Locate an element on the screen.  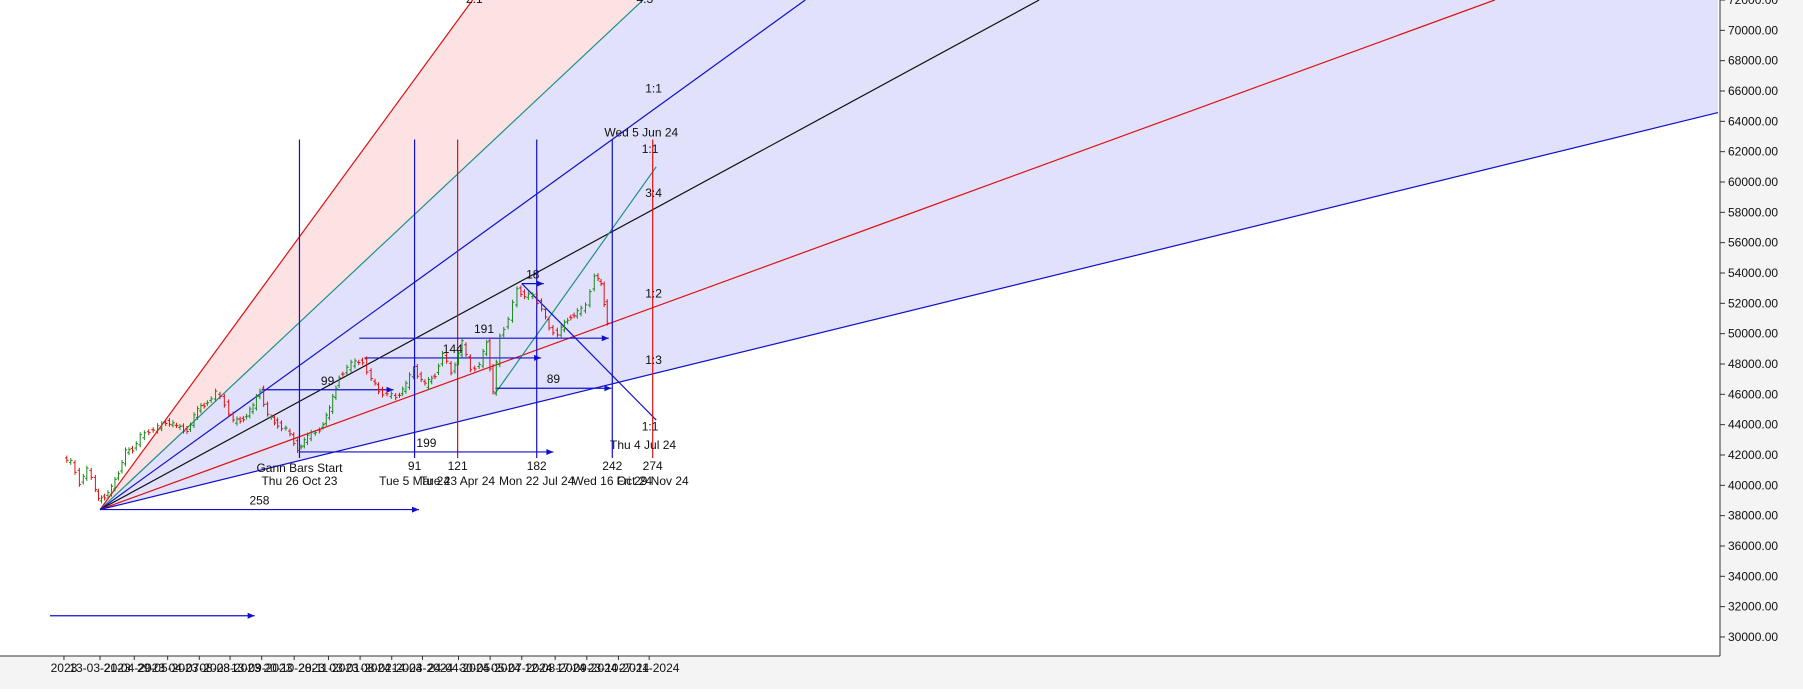
time-marker-date: Mon 22 Jul 24 is located at coordinates (537, 481).